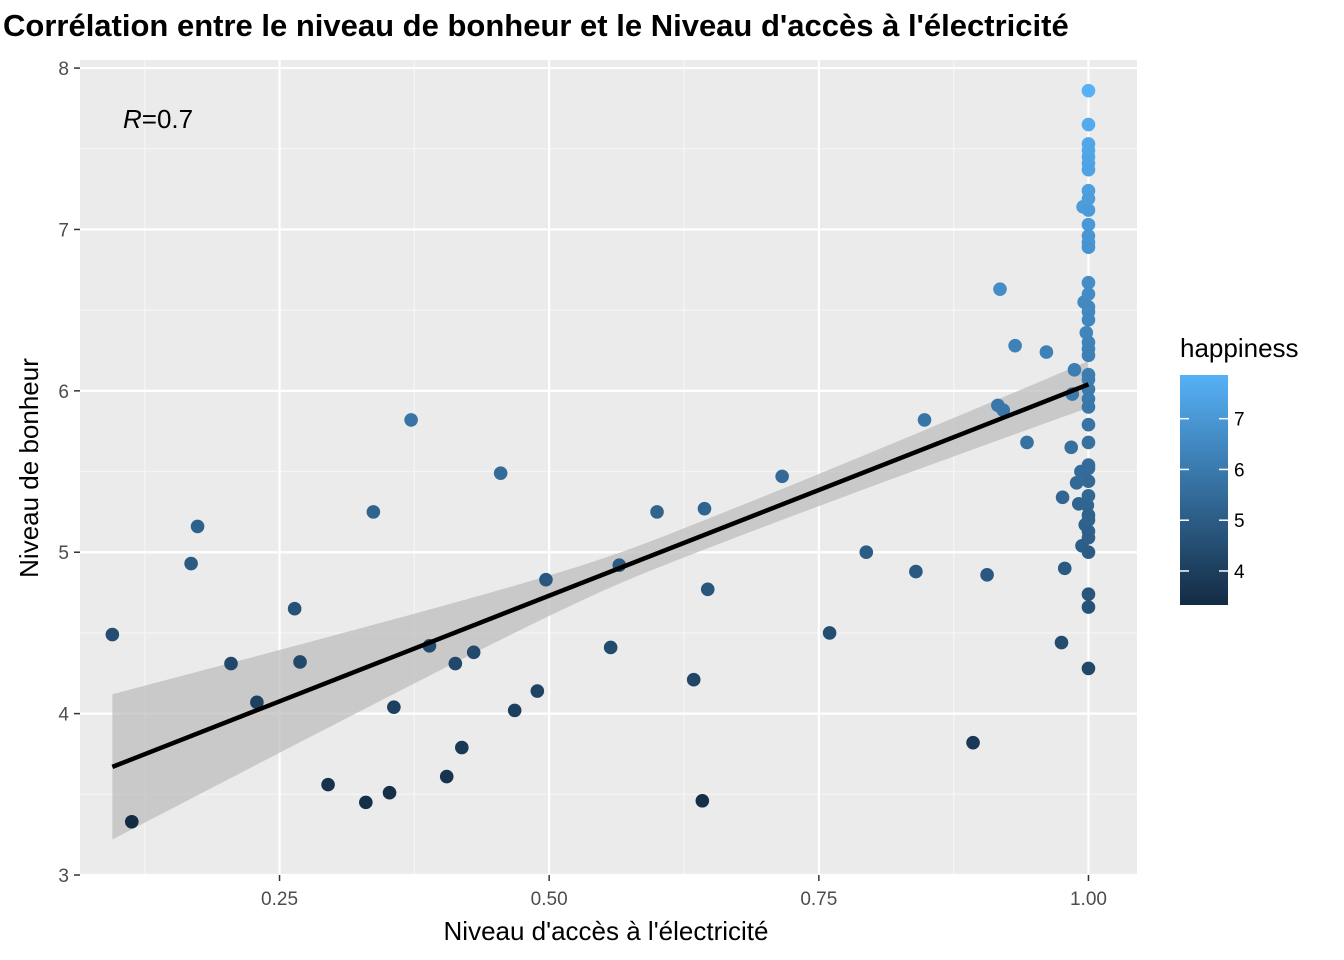 This screenshot has width=1344, height=960. I want to click on x-tick-label: 0.75, so click(818, 899).